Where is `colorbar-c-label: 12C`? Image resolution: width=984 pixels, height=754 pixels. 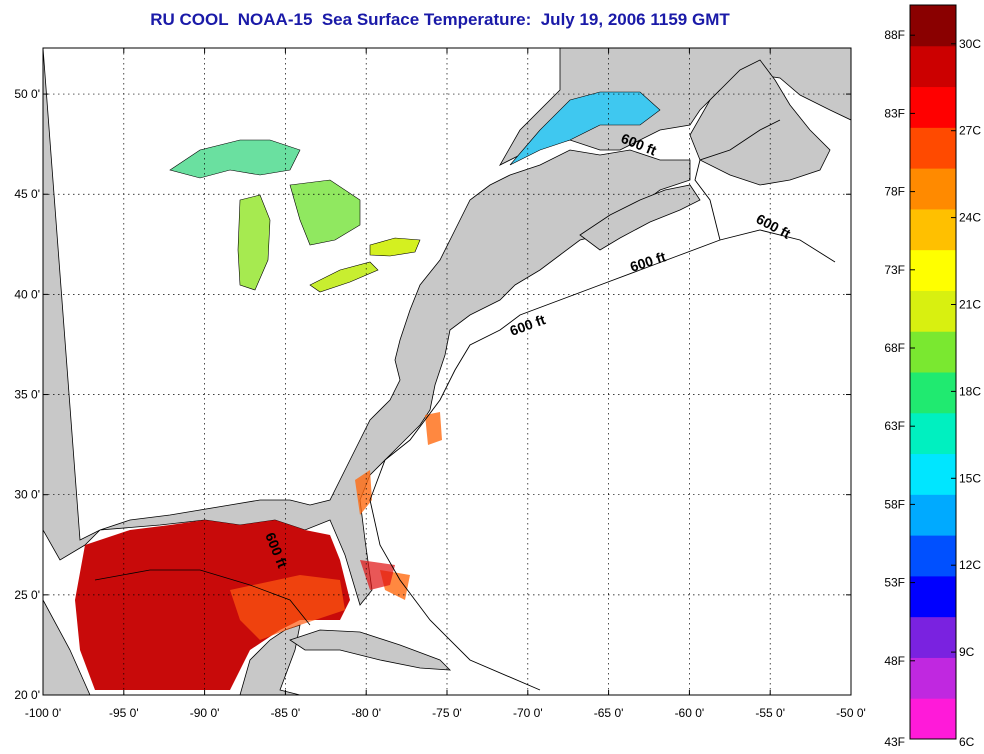
colorbar-c-label: 12C is located at coordinates (970, 565).